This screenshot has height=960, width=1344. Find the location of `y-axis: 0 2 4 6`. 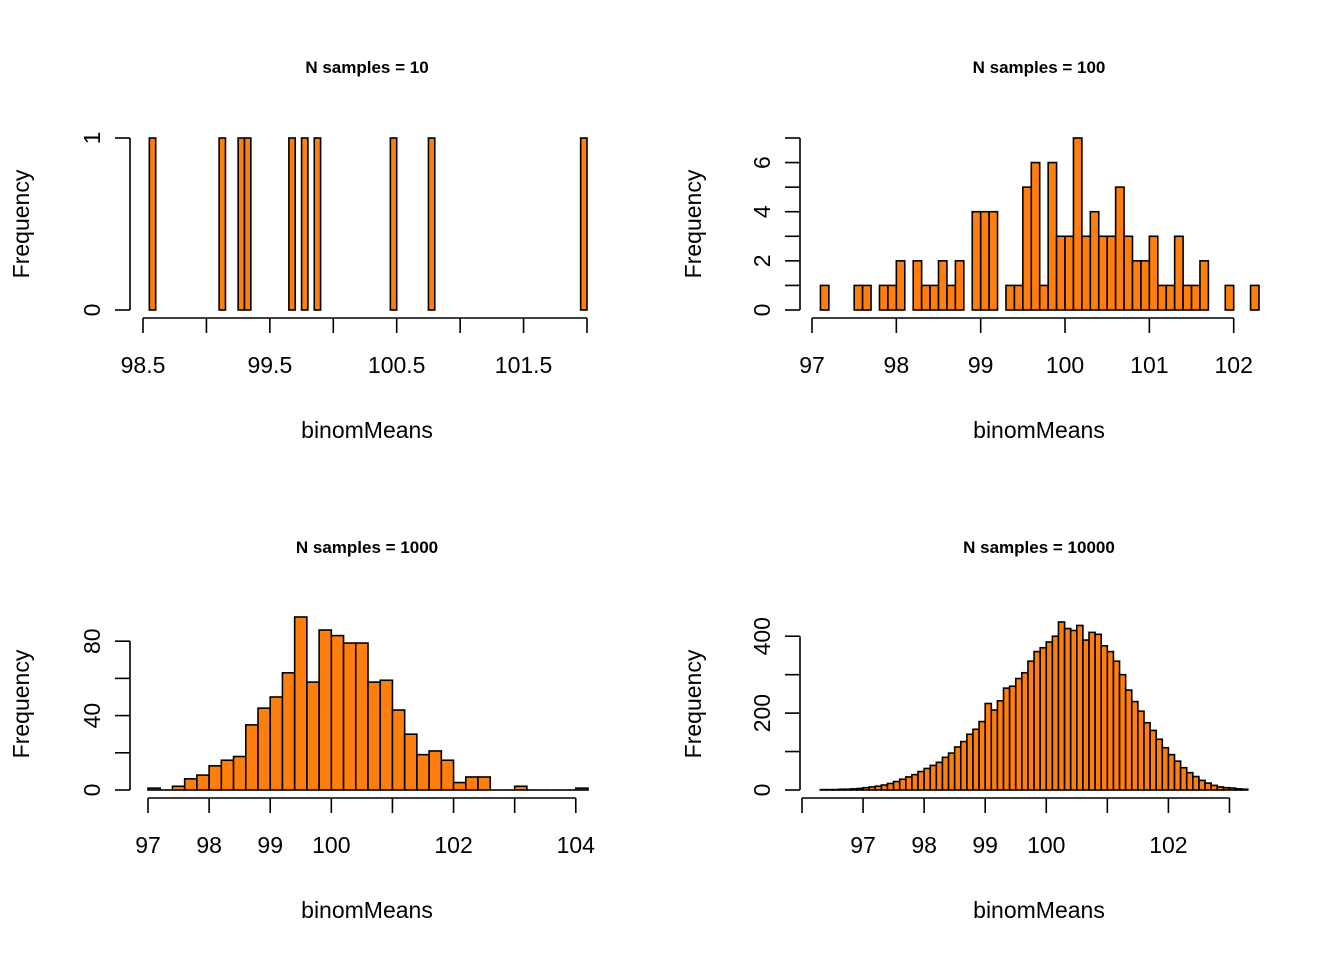

y-axis: 0 2 4 6 is located at coordinates (775, 227).